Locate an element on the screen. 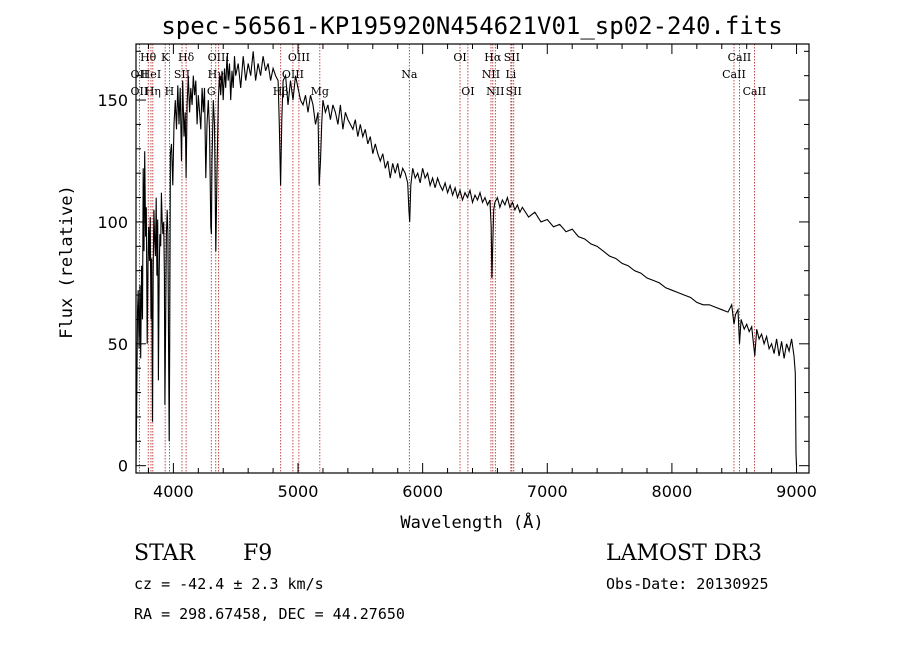 The width and height of the screenshot is (900, 649). line-marker-label: Mg is located at coordinates (320, 91).